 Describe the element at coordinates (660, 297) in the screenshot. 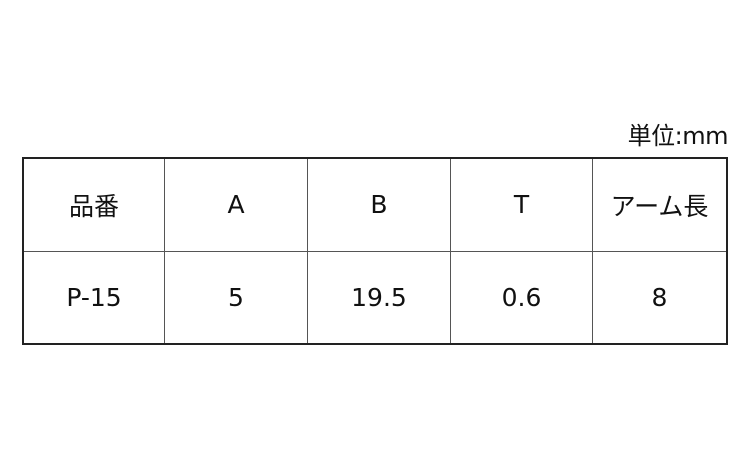

I see `cell-arm-length: 8` at that location.